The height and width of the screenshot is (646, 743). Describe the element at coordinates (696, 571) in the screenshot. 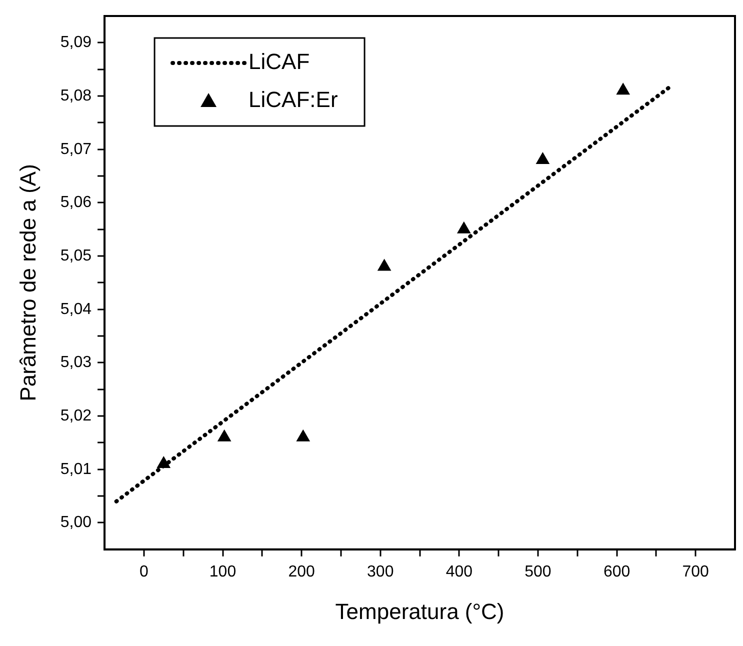

I see `x-tick-label: 700` at that location.